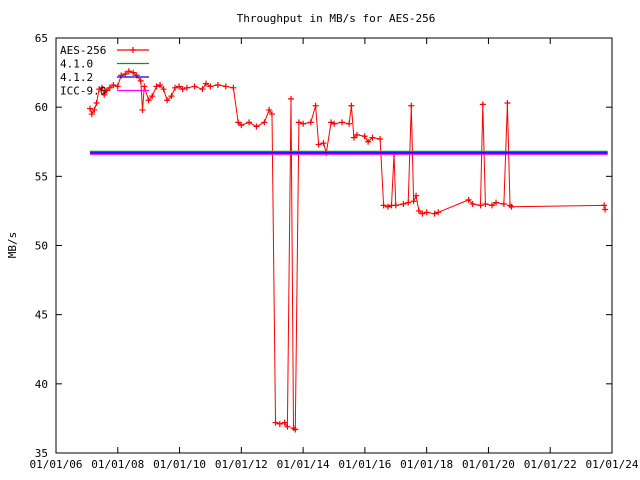 The height and width of the screenshot is (480, 640). I want to click on y-tick-label: 50, so click(41, 246).